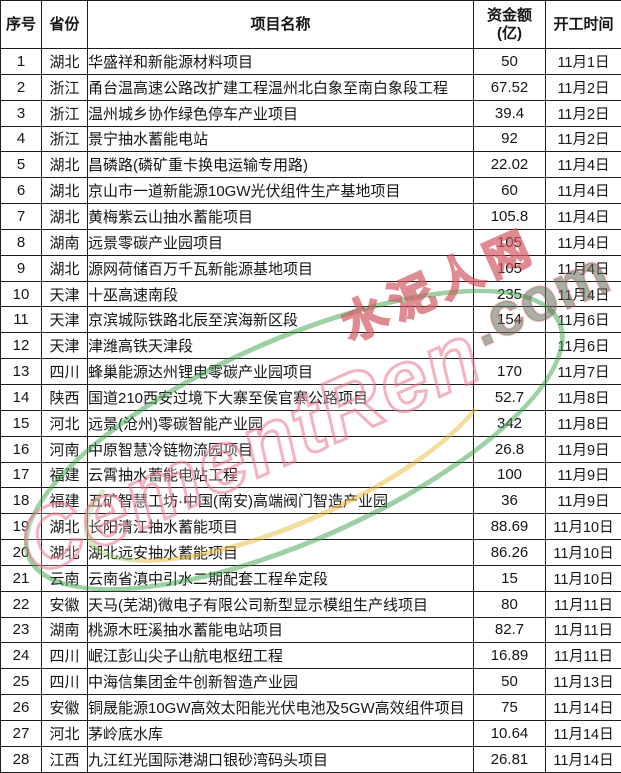 This screenshot has height=773, width=621. Describe the element at coordinates (21, 397) in the screenshot. I see `cell-index: 14` at that location.